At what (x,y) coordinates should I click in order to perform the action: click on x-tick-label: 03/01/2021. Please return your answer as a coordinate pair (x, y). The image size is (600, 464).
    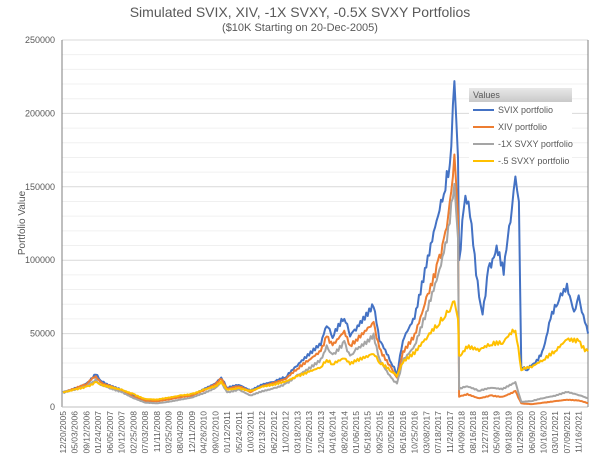
    Looking at the image, I should click on (555, 432).